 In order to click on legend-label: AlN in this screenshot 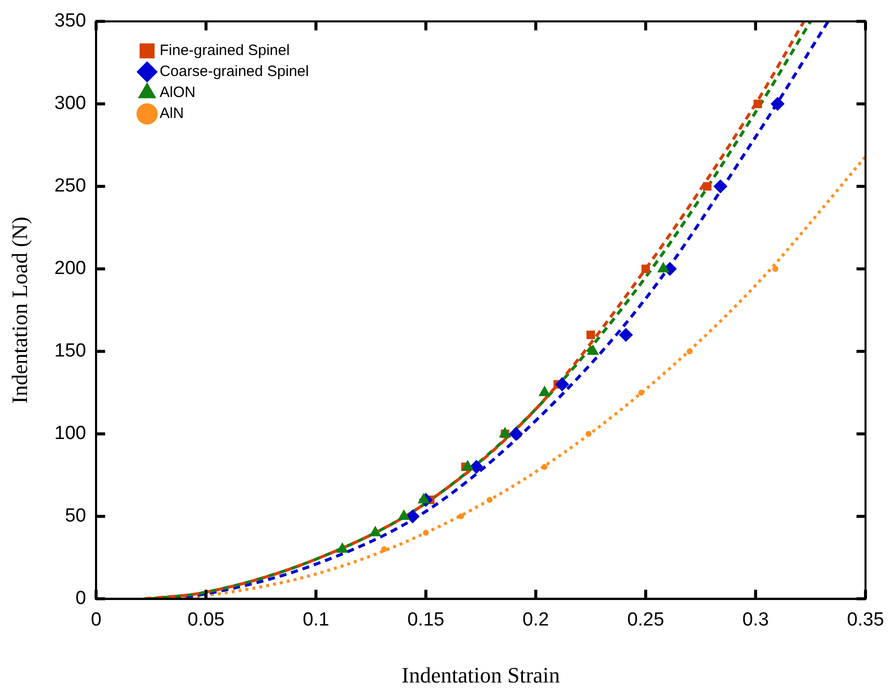, I will do `click(172, 113)`.